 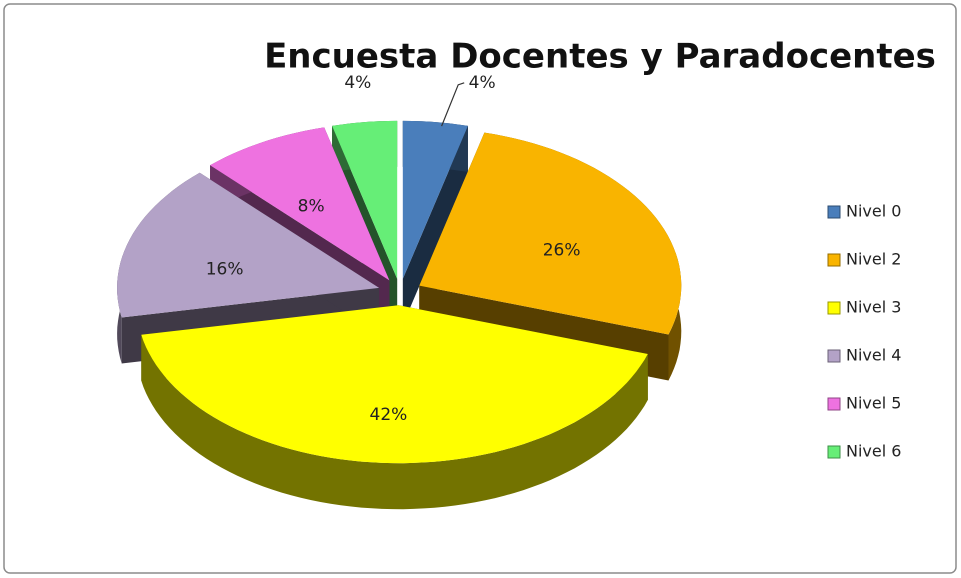 What do you see at coordinates (873, 451) in the screenshot?
I see `legend-label: Nivel 6` at bounding box center [873, 451].